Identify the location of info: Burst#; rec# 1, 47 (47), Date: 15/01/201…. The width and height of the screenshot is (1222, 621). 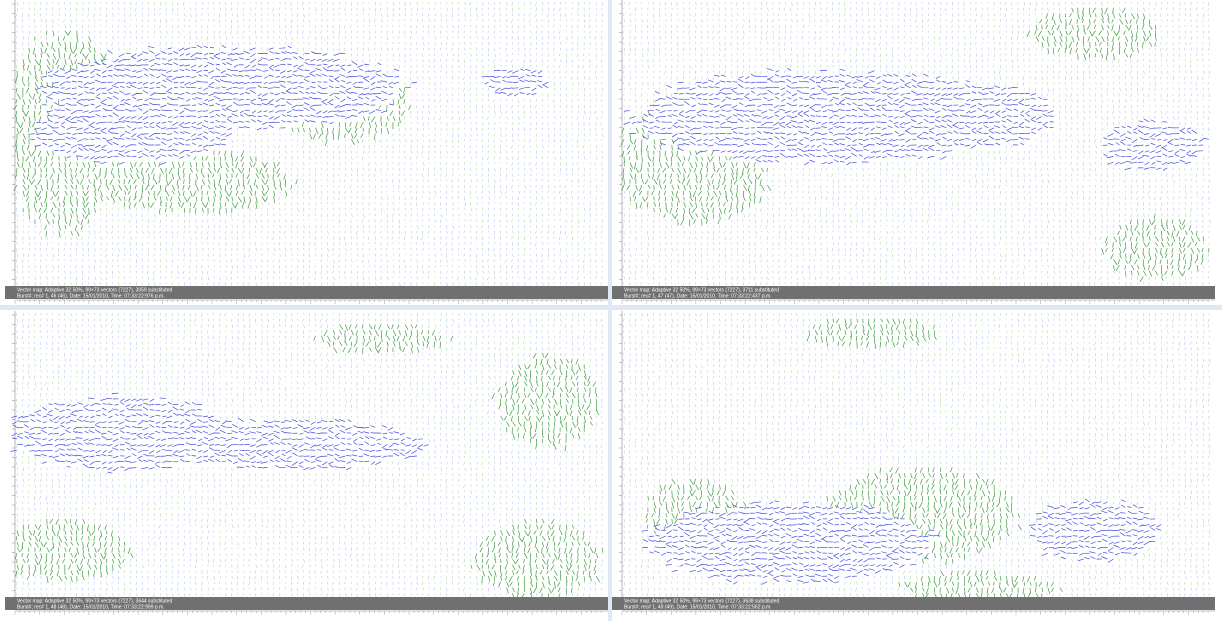
(698, 297).